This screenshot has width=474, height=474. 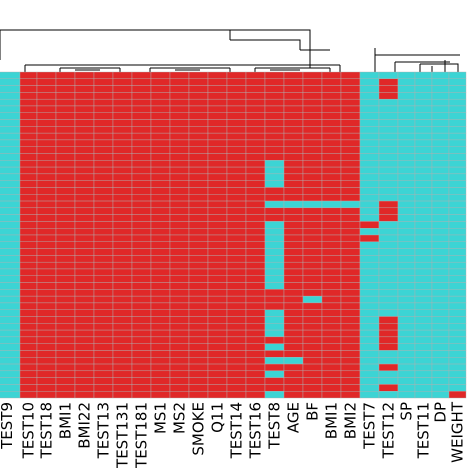 I want to click on dendrogram-branch, so click(x=90, y=69).